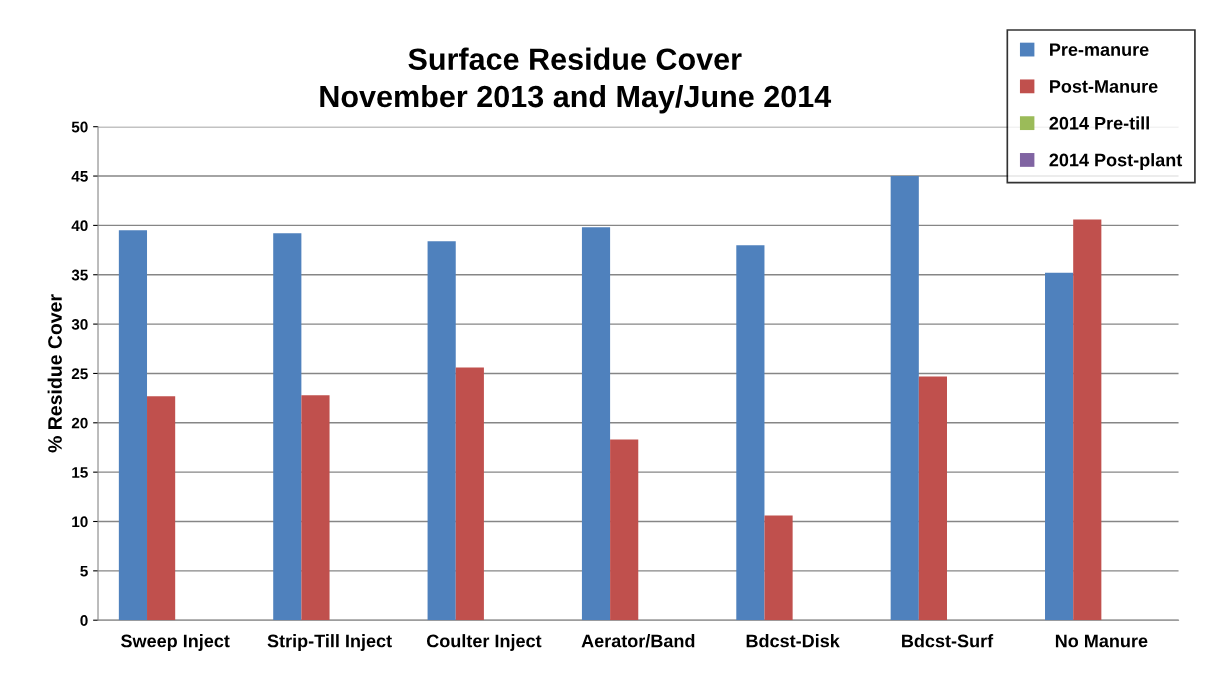 Image resolution: width=1210 pixels, height=700 pixels. I want to click on y-tick-label: 0, so click(84, 620).